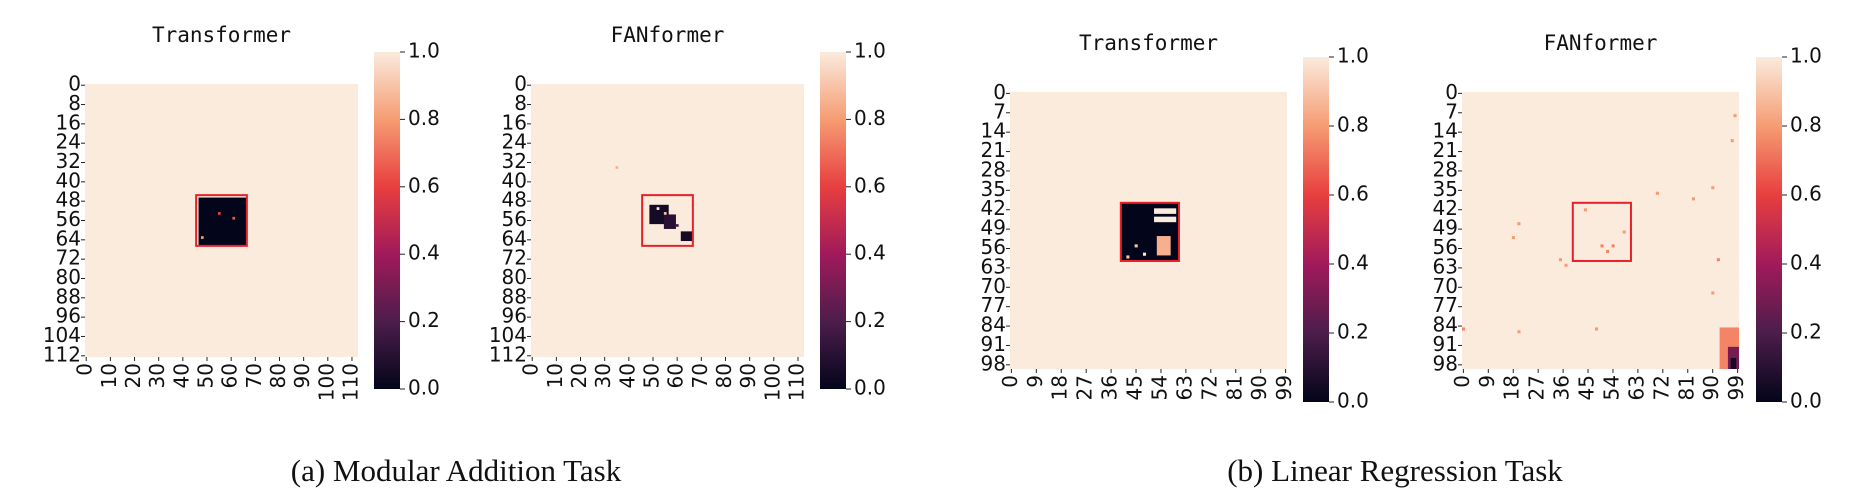 This screenshot has height=501, width=1849. I want to click on y-tick-label: 35, so click(993, 189).